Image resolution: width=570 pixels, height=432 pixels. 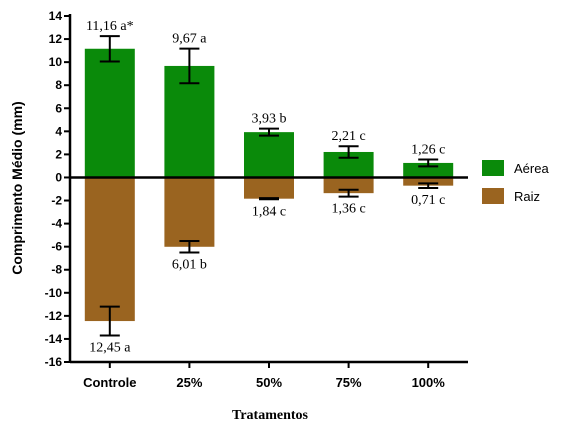 I want to click on data-label: 9,67 a, so click(x=189, y=39).